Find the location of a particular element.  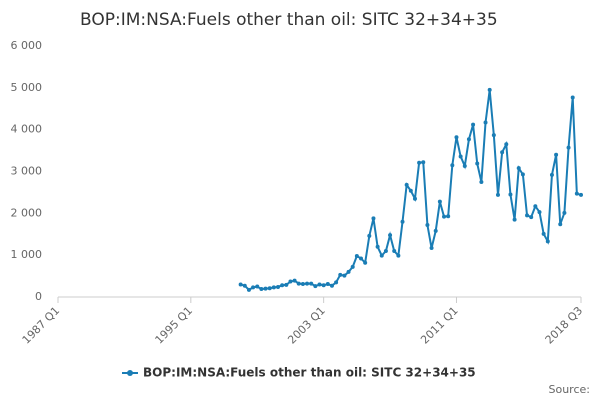

y-tick-label: 6 000 is located at coordinates (27, 45).